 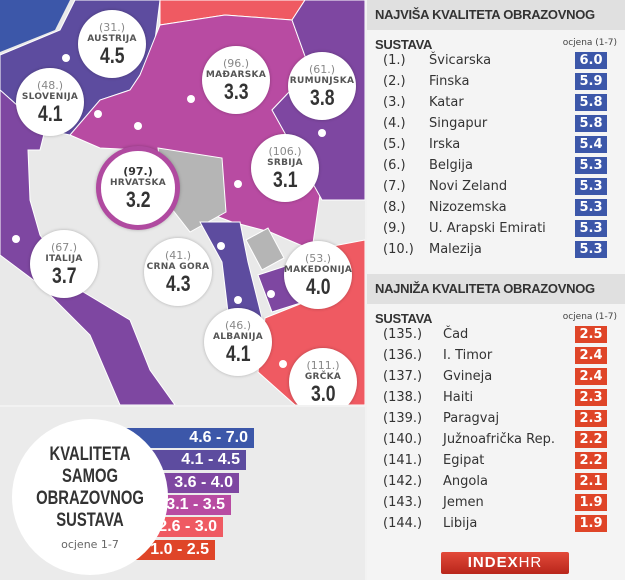 I want to click on country-label-srbija: (106.) SRBIJA 3.1, so click(x=285, y=168).